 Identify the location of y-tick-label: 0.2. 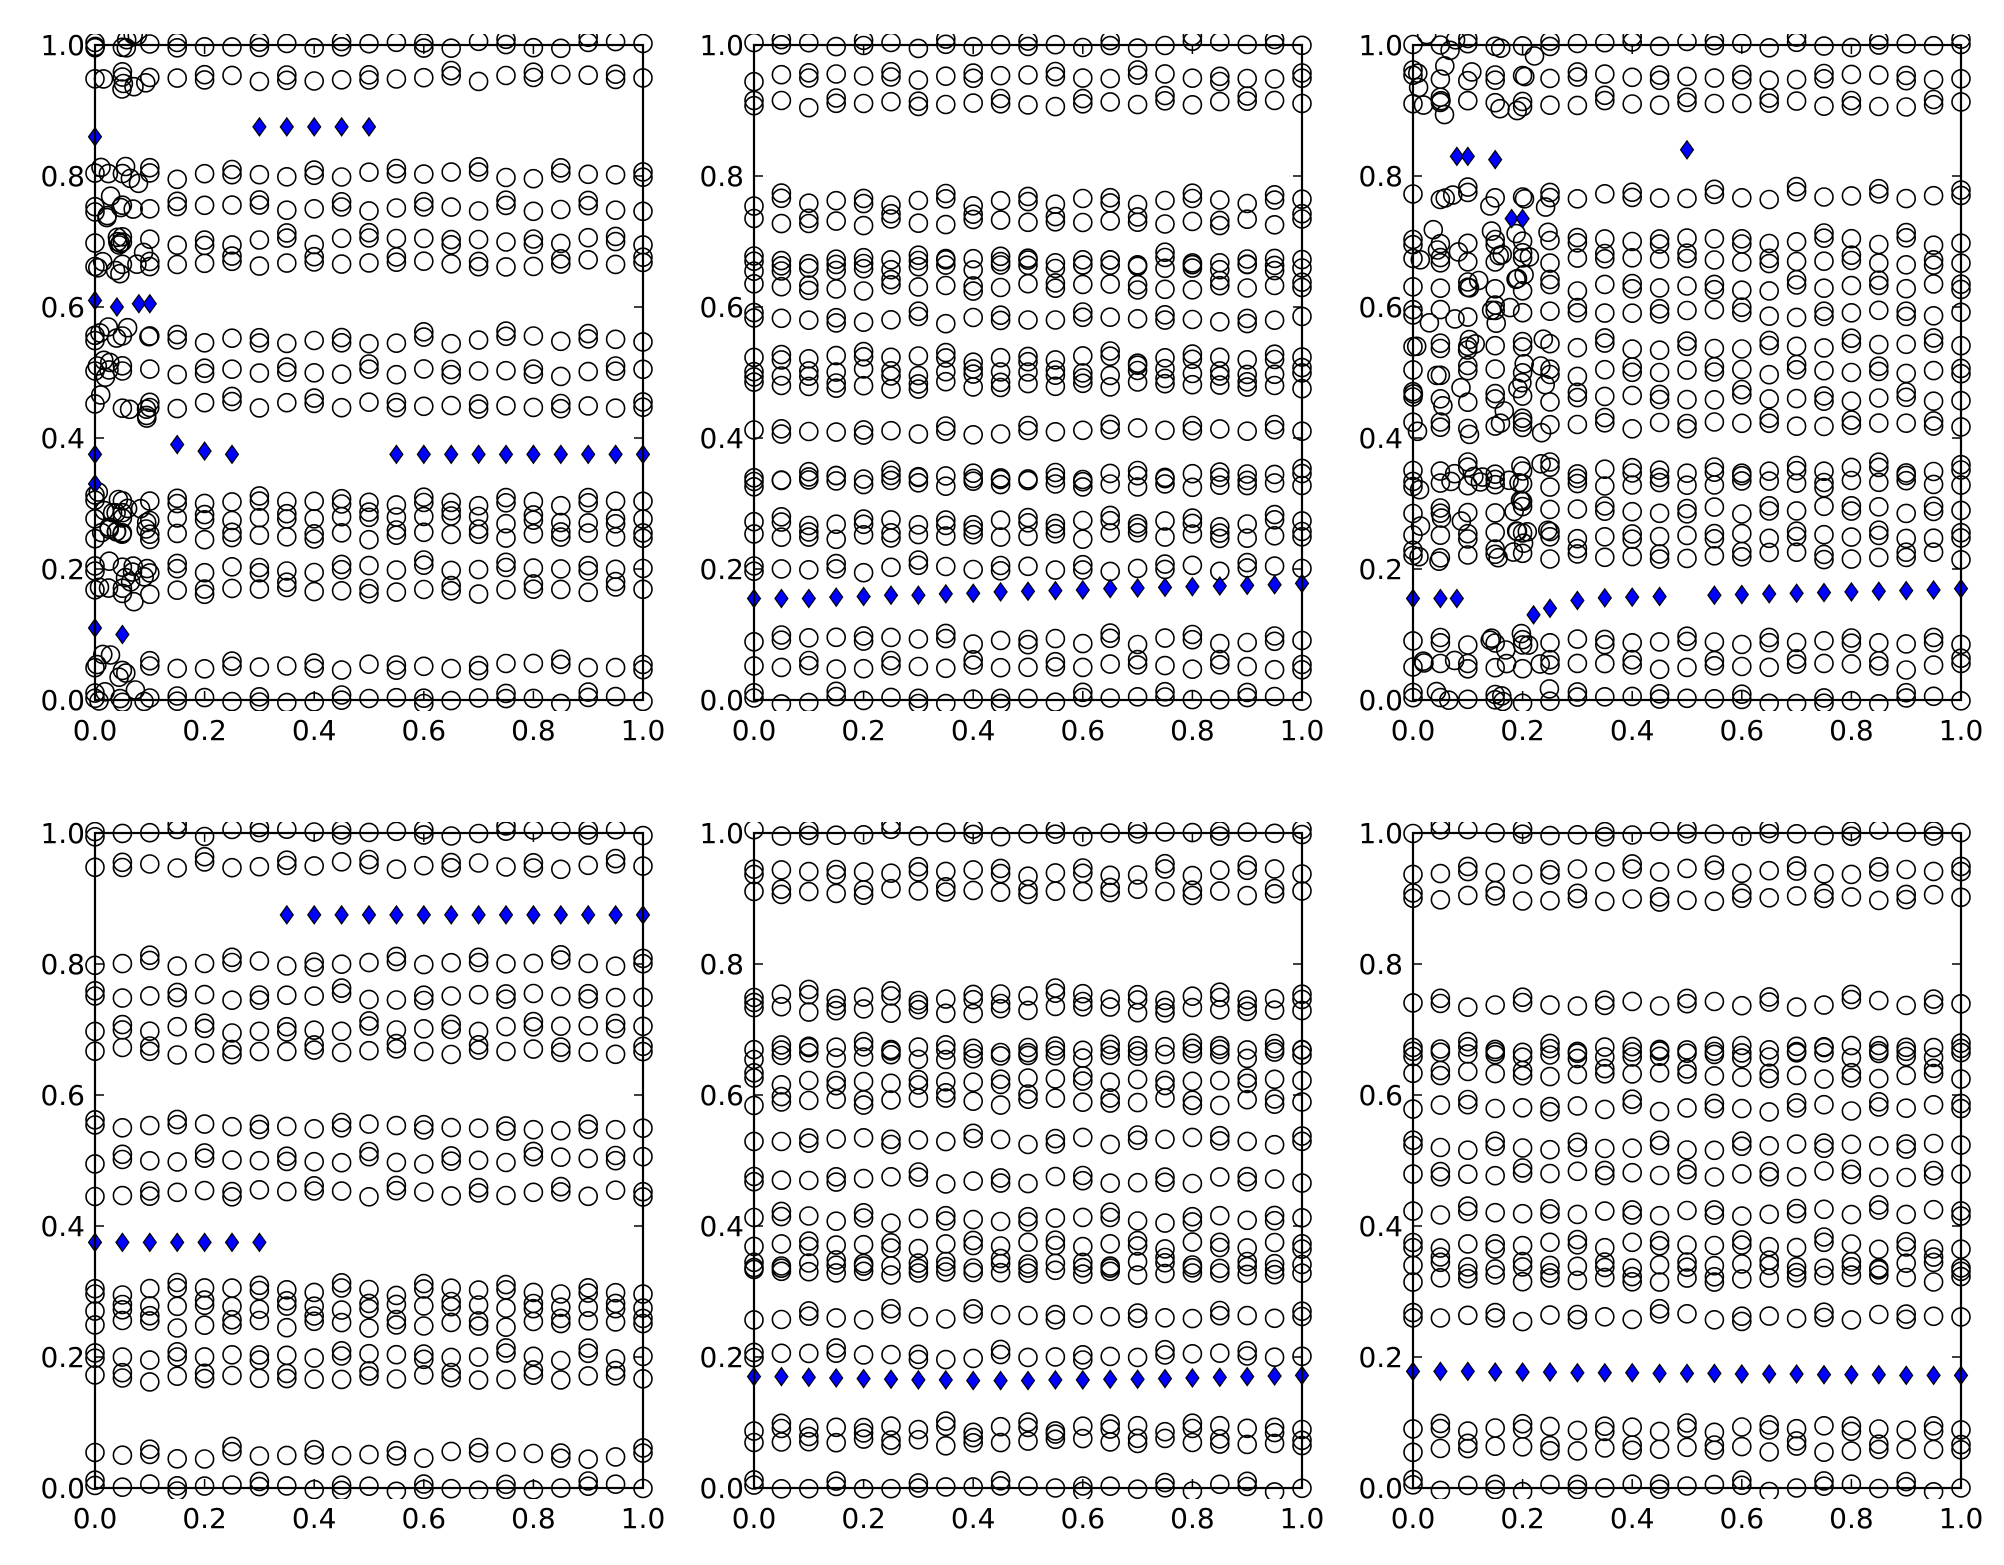
(721, 569).